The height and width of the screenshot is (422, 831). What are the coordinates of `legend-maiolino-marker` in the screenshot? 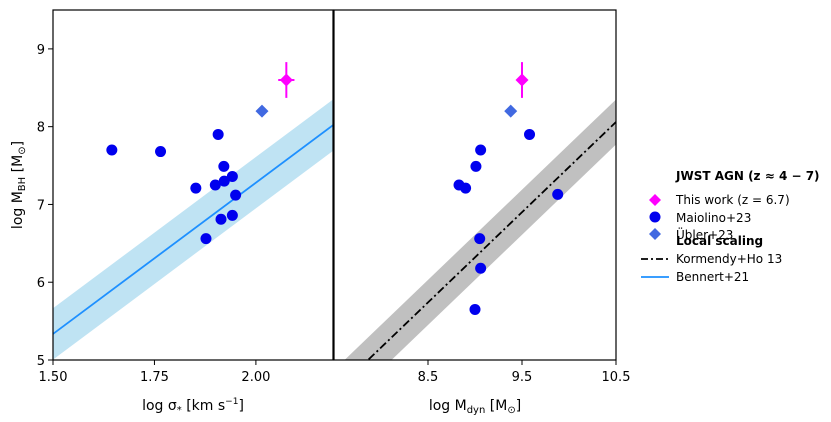 It's located at (655, 217).